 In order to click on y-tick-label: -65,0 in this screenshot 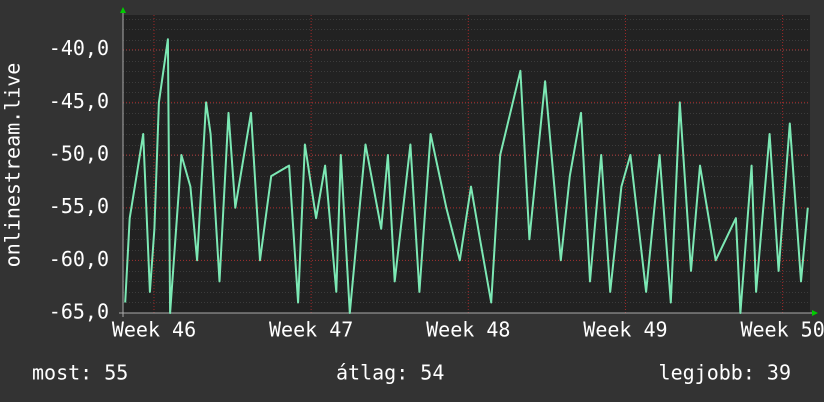, I will do `click(79, 312)`.